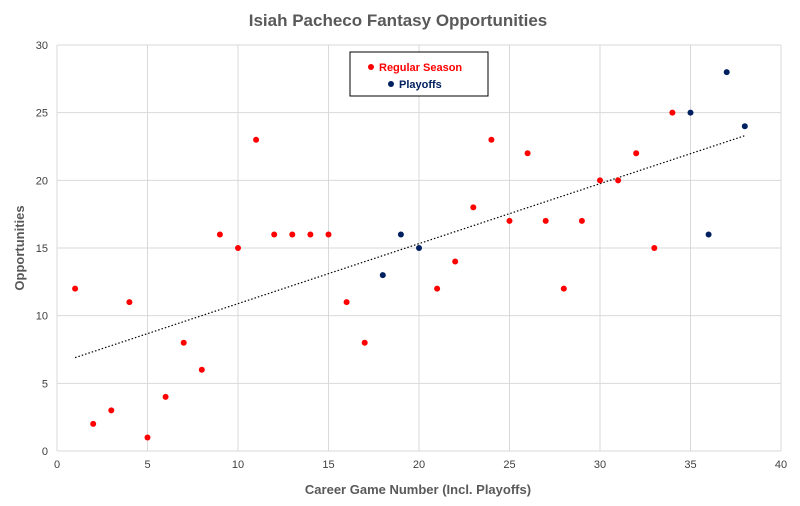  I want to click on legend-marker-playoffs, so click(391, 84).